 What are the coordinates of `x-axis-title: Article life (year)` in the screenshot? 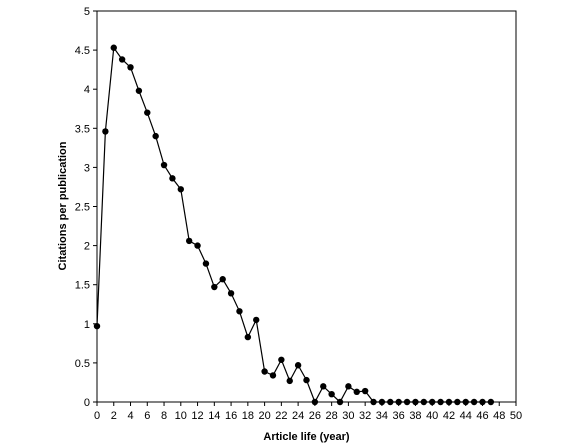 It's located at (306, 437).